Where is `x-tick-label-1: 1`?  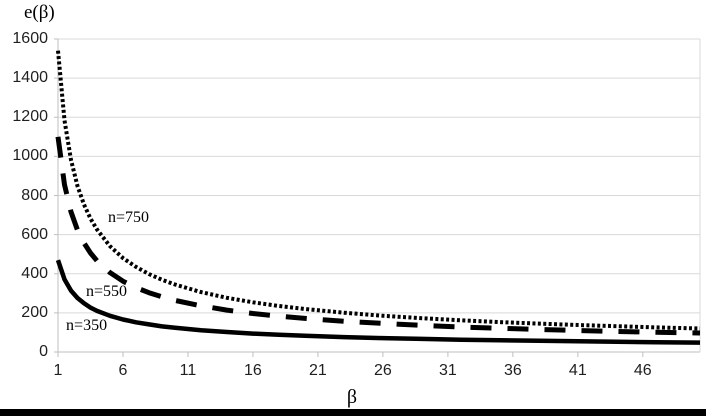 x-tick-label-1: 1 is located at coordinates (58, 370).